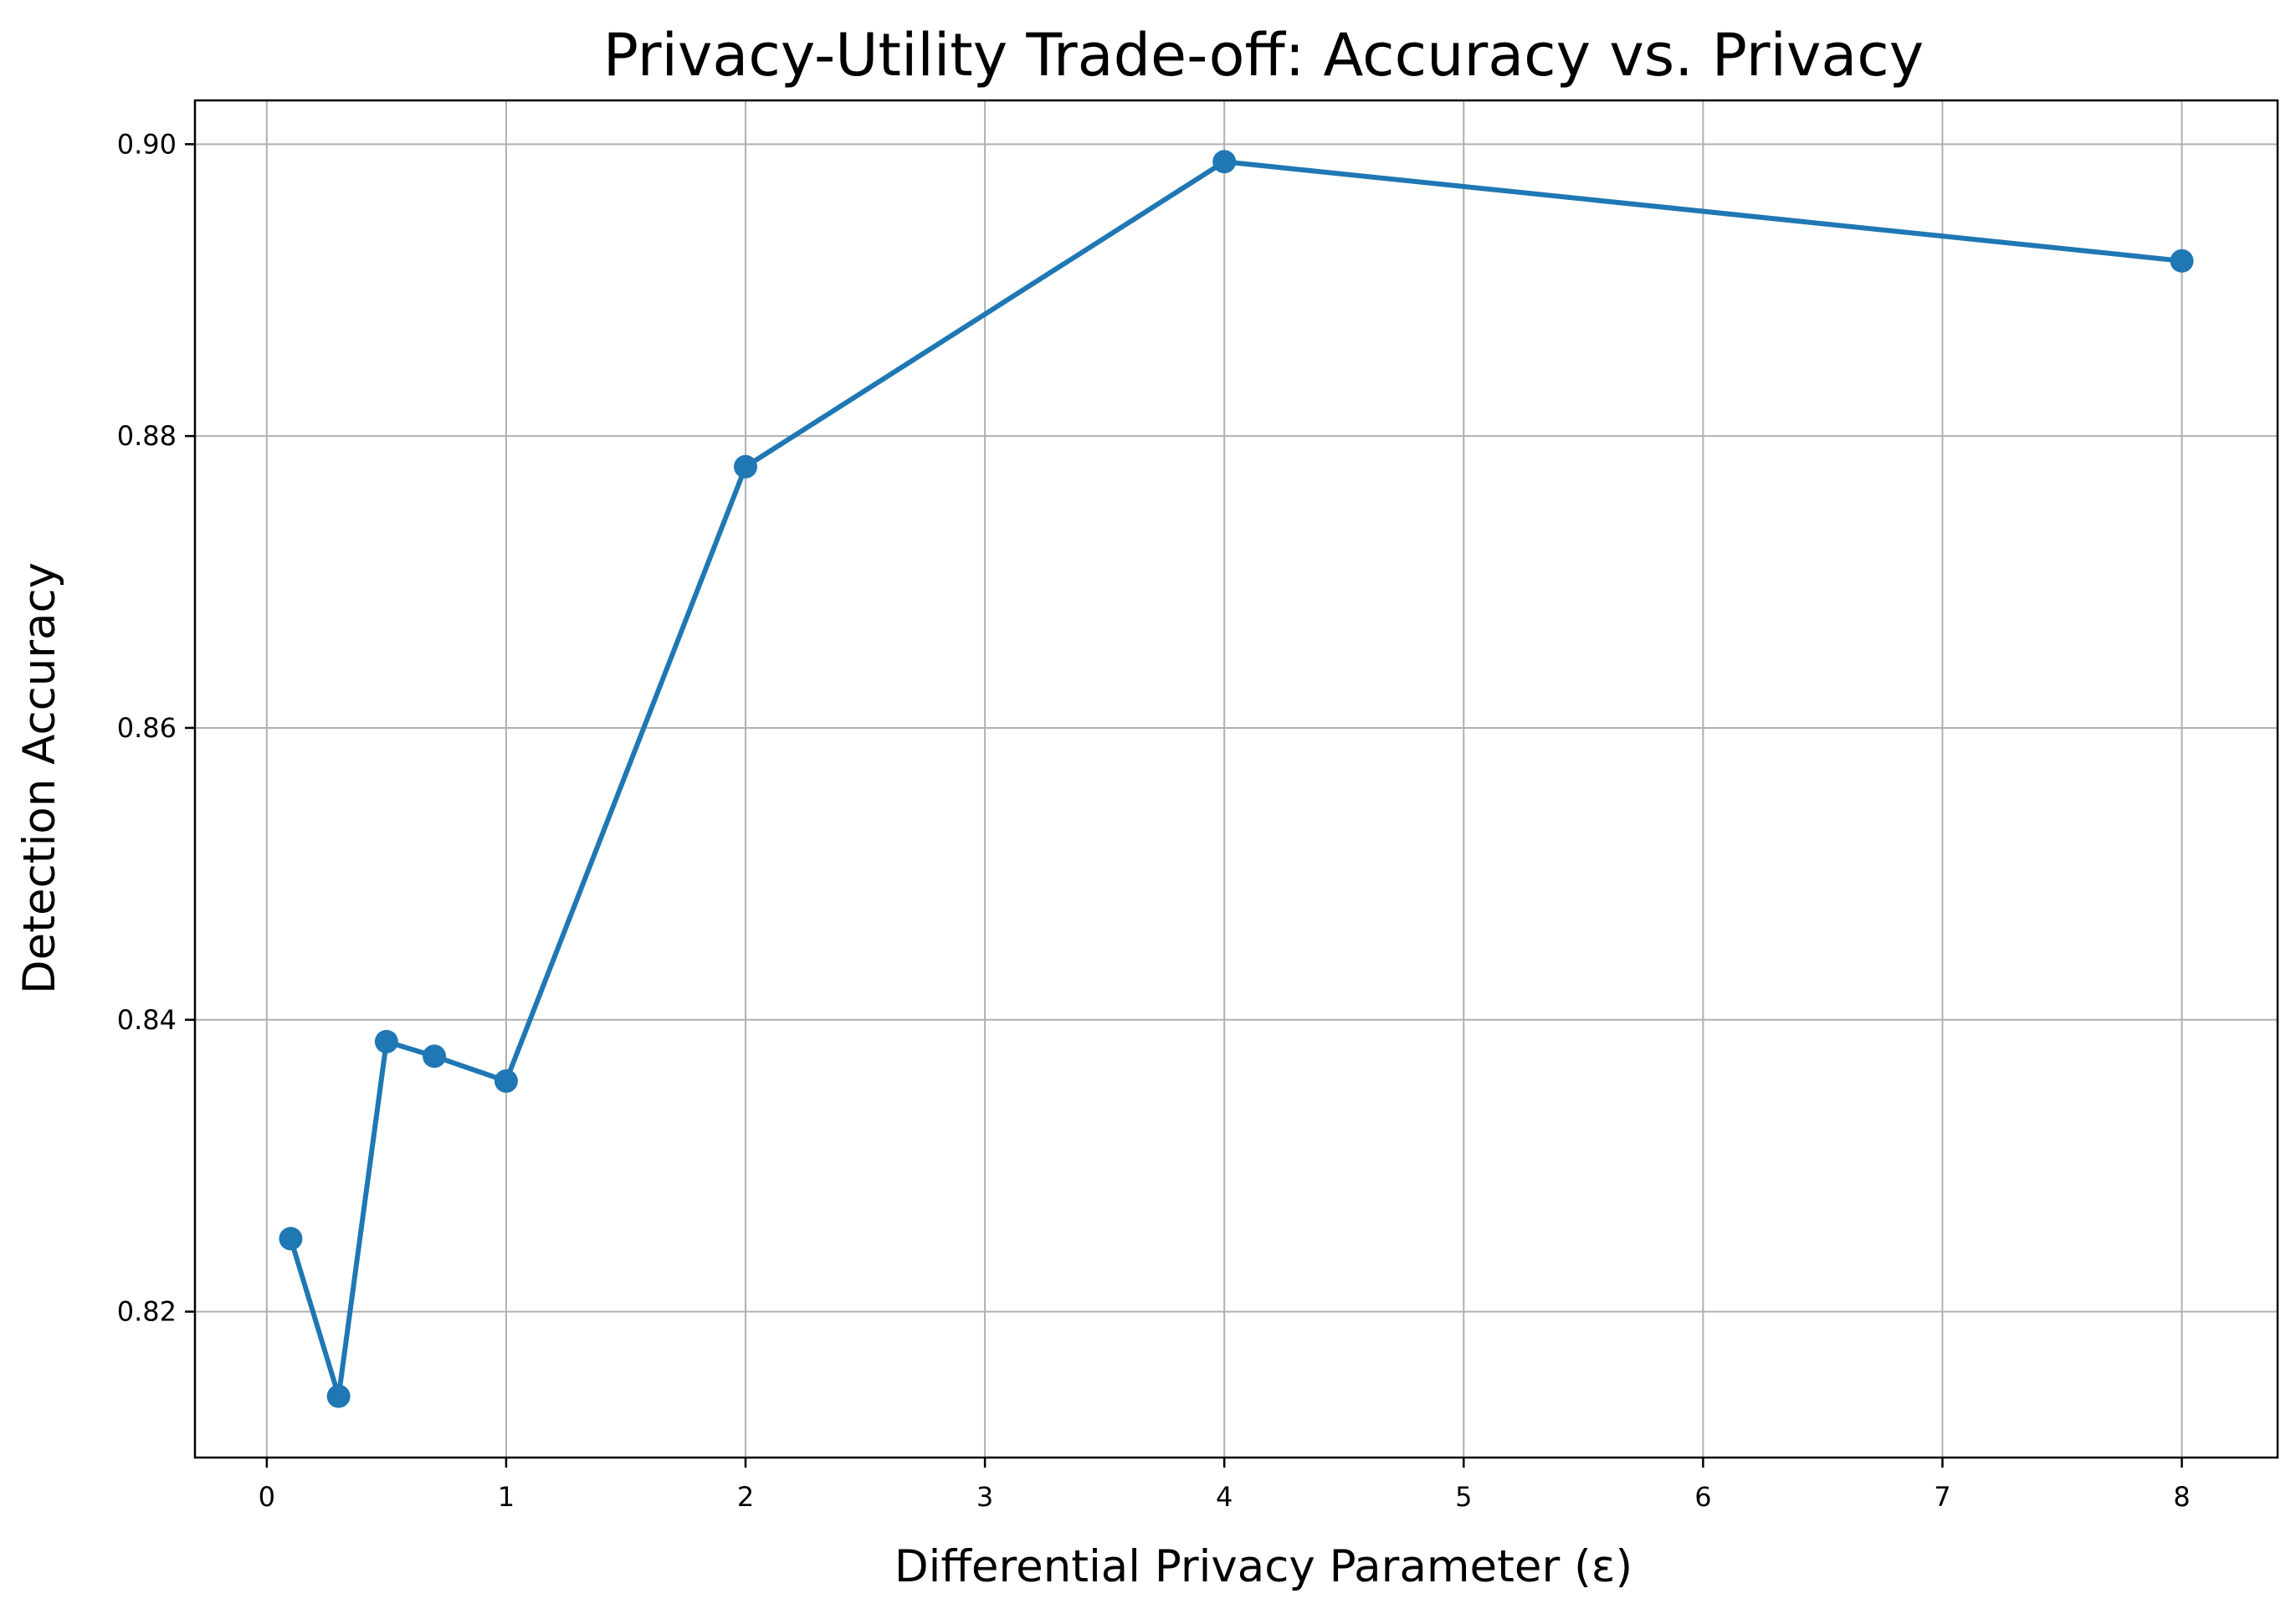  What do you see at coordinates (147, 144) in the screenshot?
I see `y-tick-label: 0.90` at bounding box center [147, 144].